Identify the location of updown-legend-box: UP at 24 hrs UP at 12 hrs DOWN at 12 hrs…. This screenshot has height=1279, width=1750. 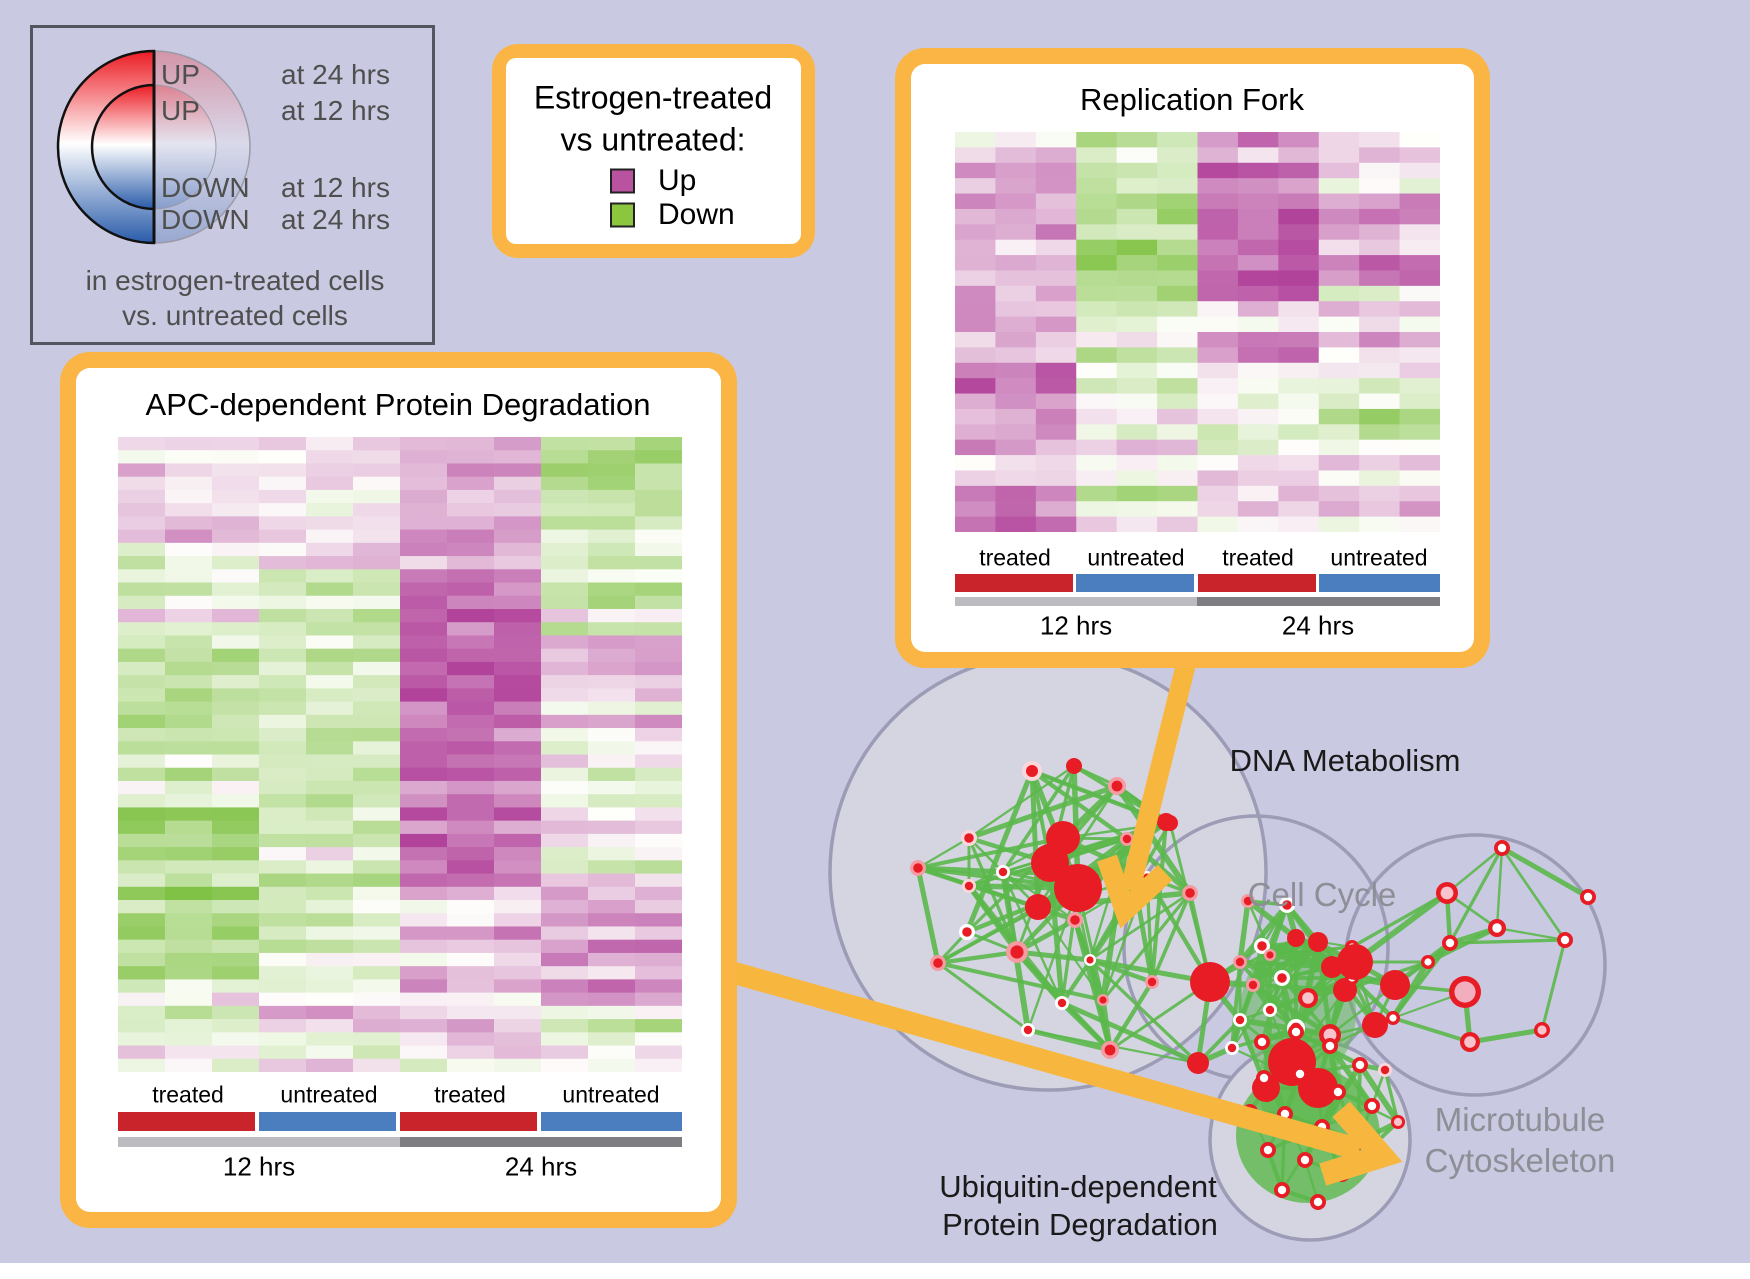
(232, 185).